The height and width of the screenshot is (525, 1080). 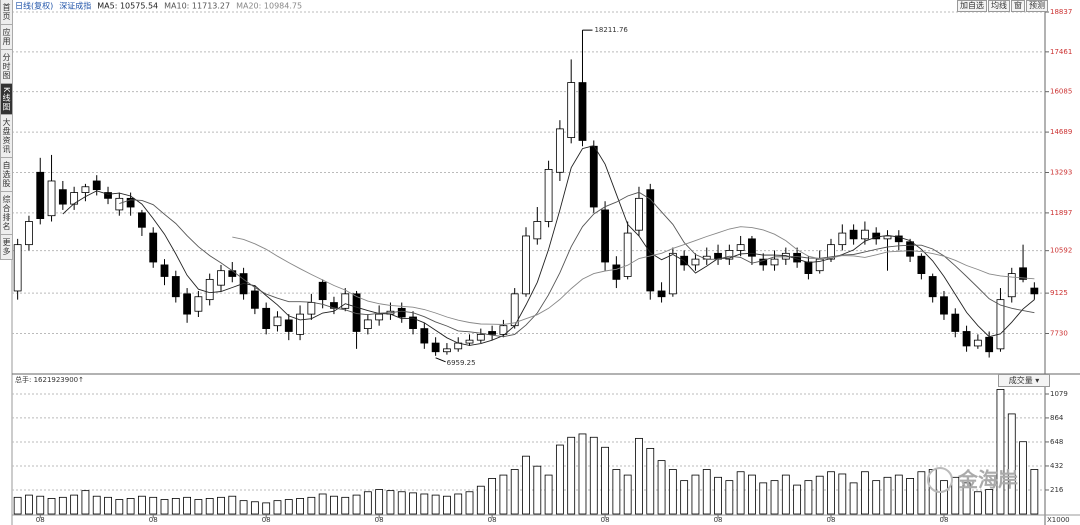 I want to click on toolbar-button: 均线, so click(x=999, y=6).